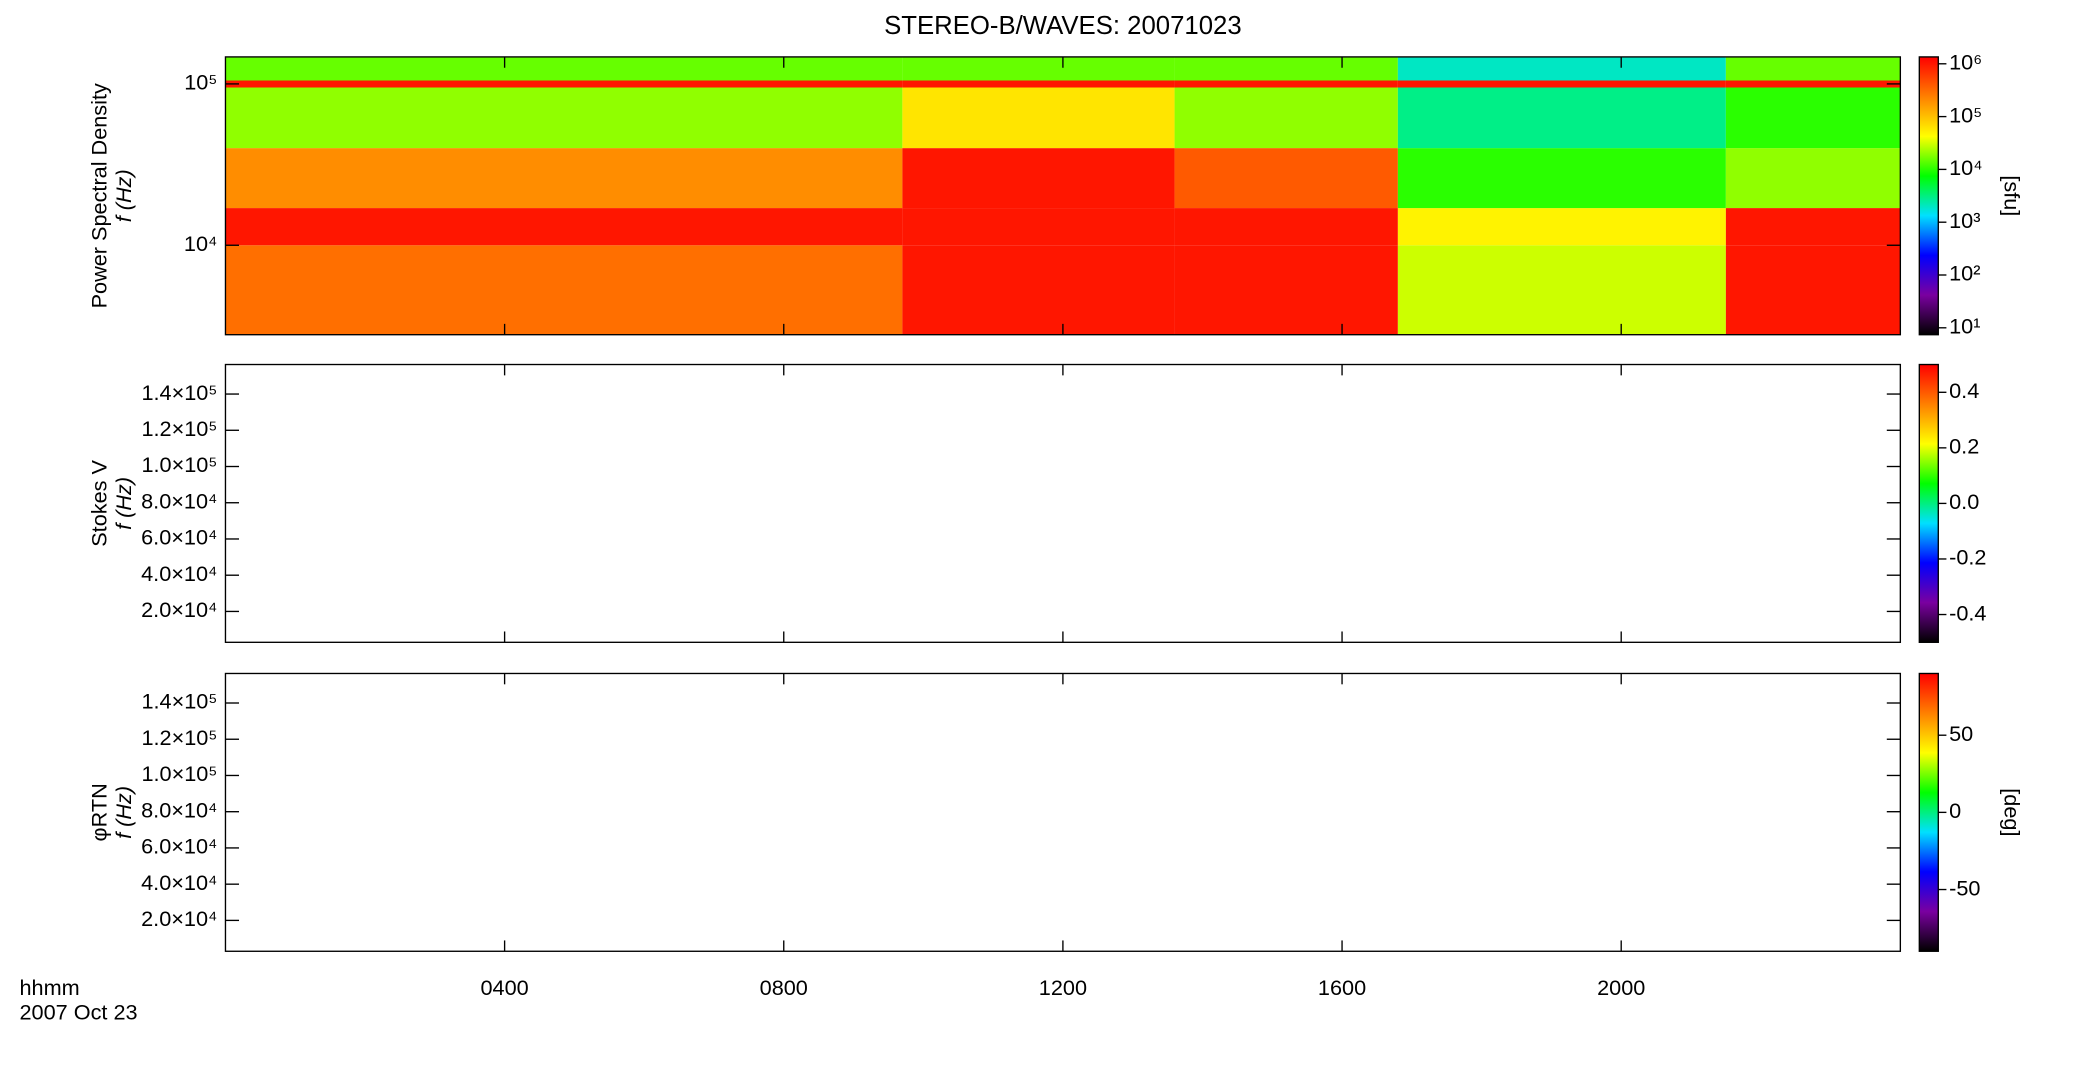 This screenshot has height=1080, width=2096. I want to click on colorbar-tick-label: 10⁶, so click(1965, 62).